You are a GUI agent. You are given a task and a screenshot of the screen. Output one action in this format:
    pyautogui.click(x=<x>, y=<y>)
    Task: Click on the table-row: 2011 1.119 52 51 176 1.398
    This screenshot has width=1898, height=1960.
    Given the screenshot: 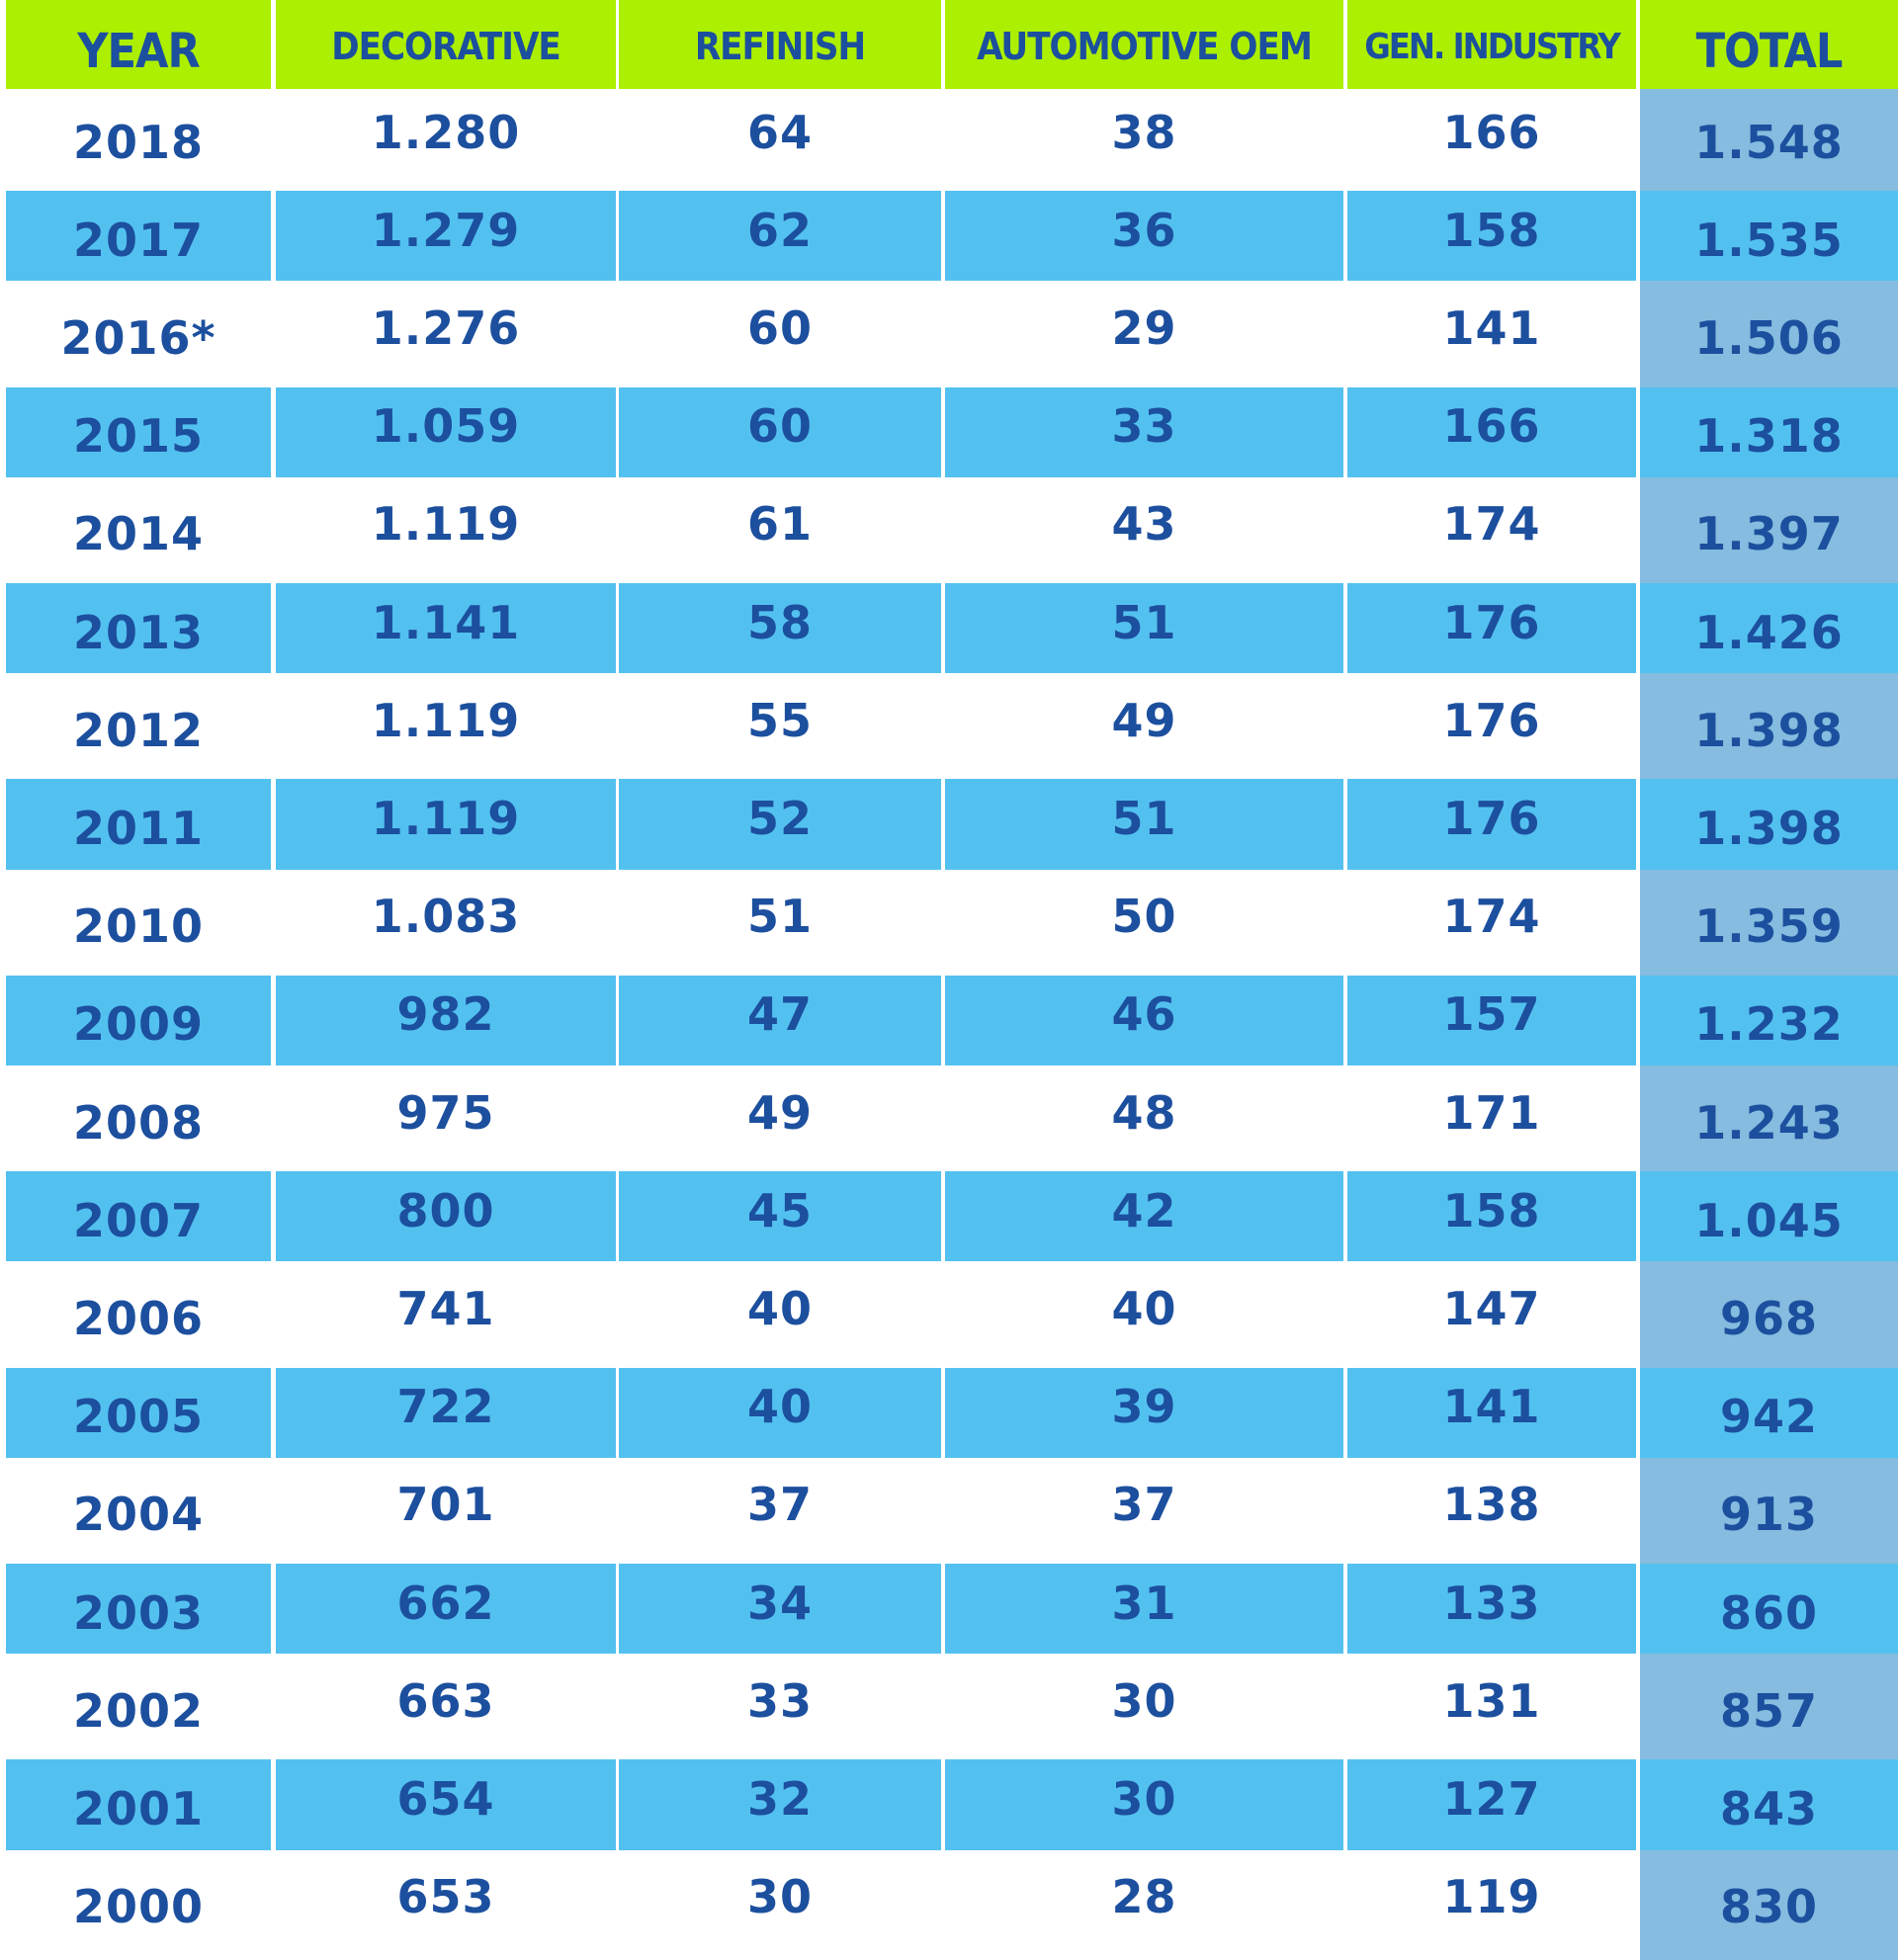 What is the action you would take?
    pyautogui.click(x=949, y=824)
    